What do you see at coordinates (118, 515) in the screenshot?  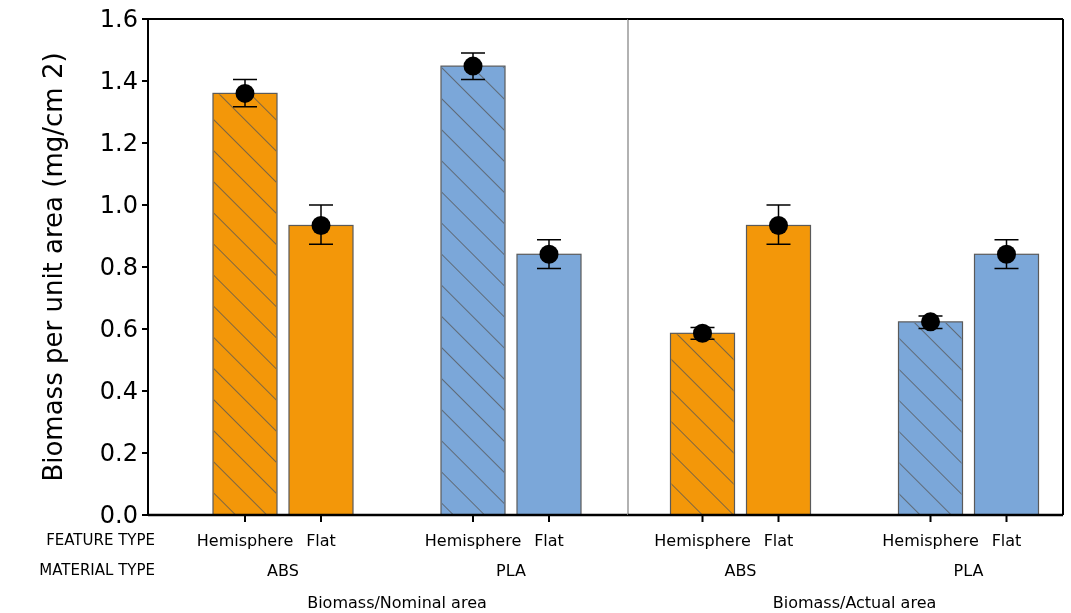 I see `y-tick-label: 0.0` at bounding box center [118, 515].